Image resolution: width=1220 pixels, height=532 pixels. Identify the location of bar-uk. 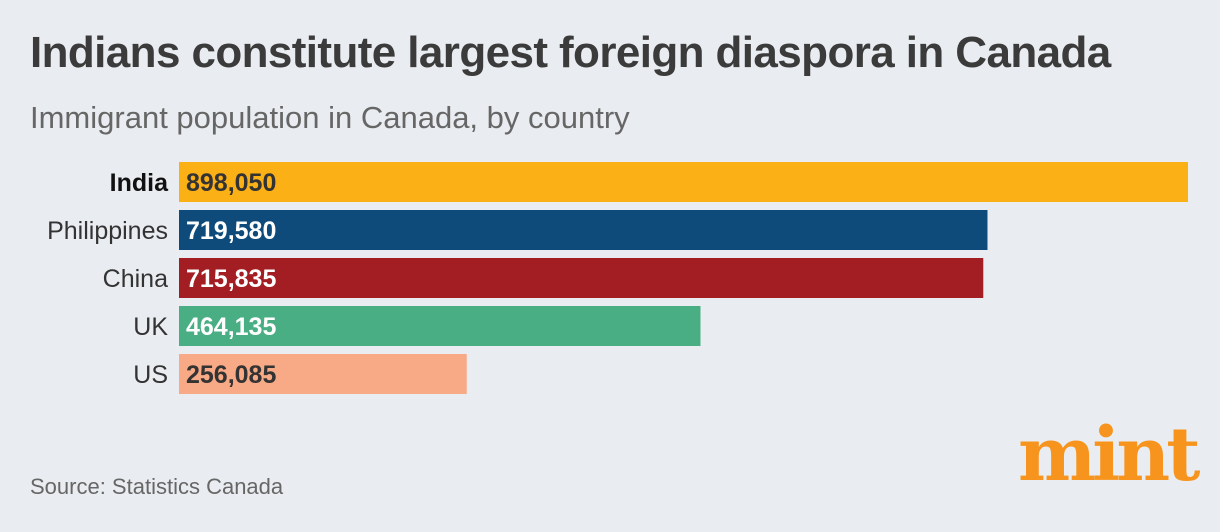
(440, 326).